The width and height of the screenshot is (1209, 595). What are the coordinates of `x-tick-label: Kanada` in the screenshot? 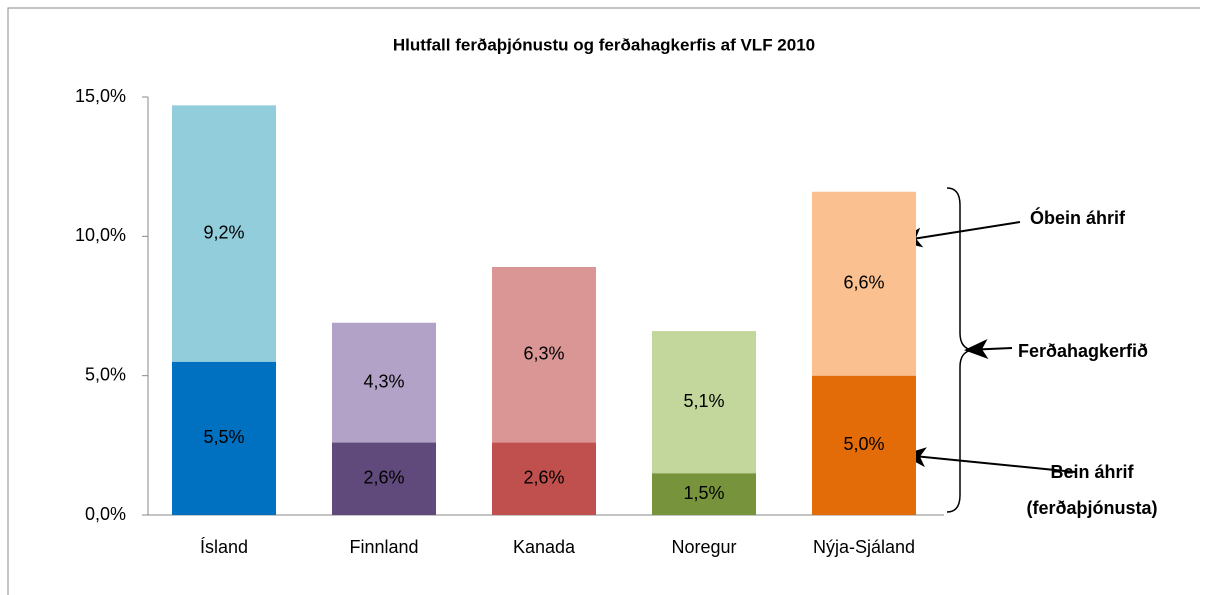 It's located at (544, 547).